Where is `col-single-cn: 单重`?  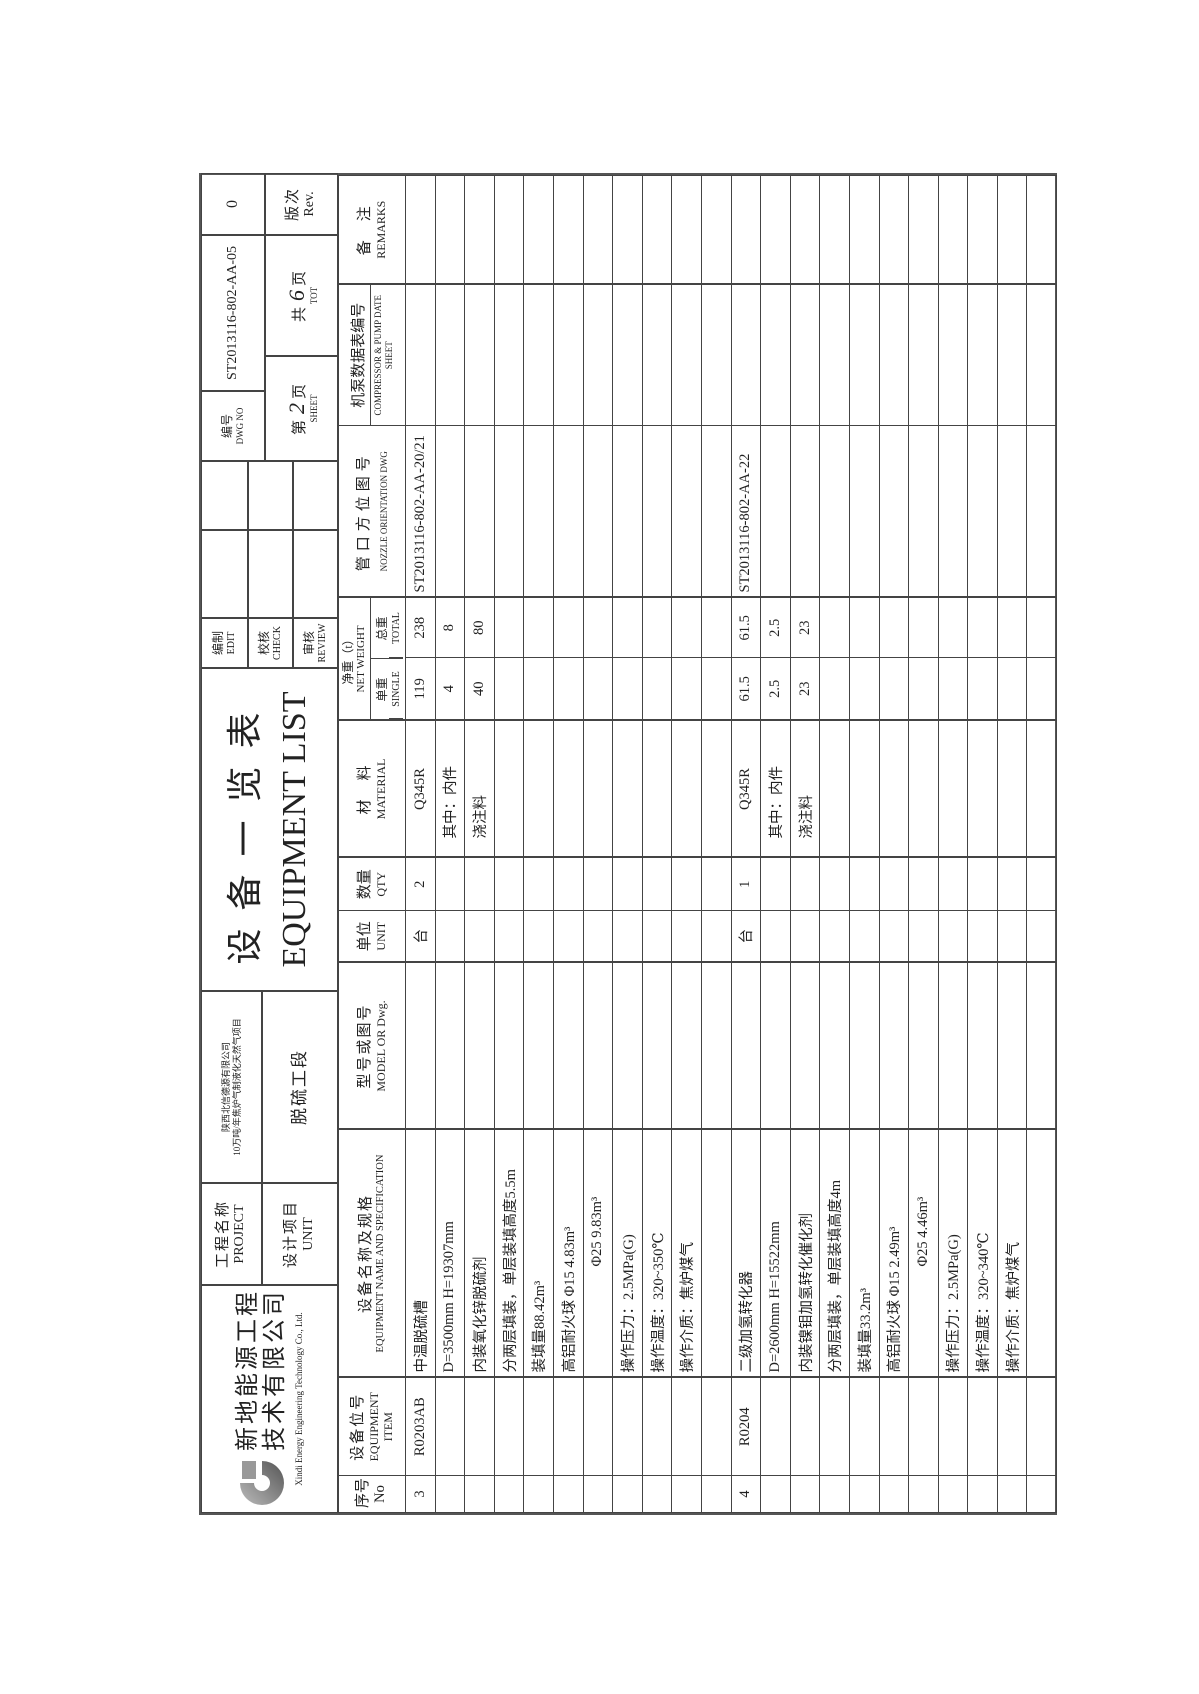 col-single-cn: 单重 is located at coordinates (382, 689).